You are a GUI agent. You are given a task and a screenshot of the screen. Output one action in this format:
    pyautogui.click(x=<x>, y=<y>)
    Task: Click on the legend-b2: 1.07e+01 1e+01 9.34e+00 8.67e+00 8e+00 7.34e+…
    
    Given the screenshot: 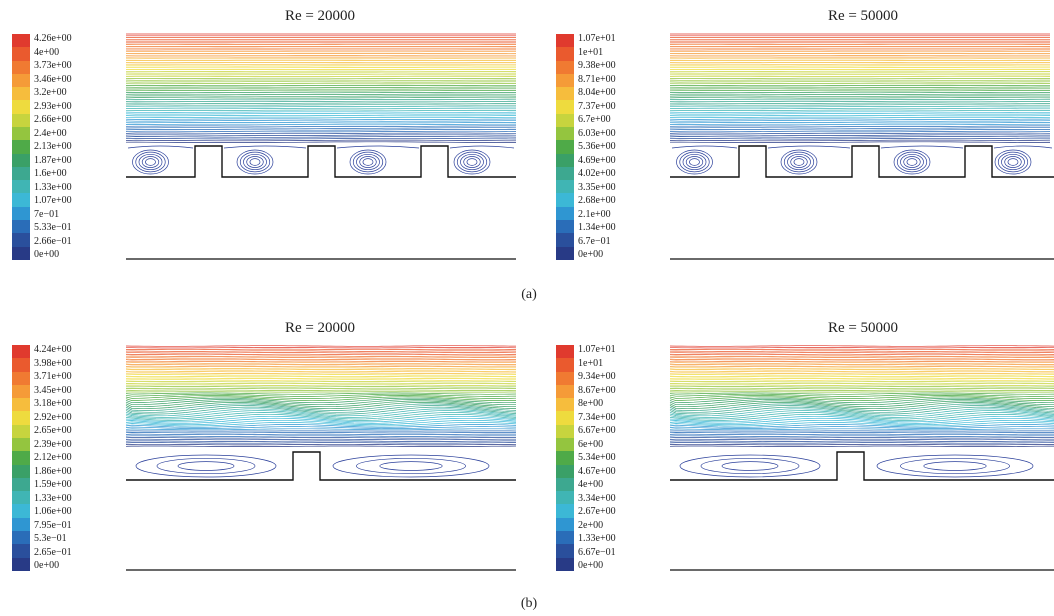 What is the action you would take?
    pyautogui.click(x=606, y=458)
    